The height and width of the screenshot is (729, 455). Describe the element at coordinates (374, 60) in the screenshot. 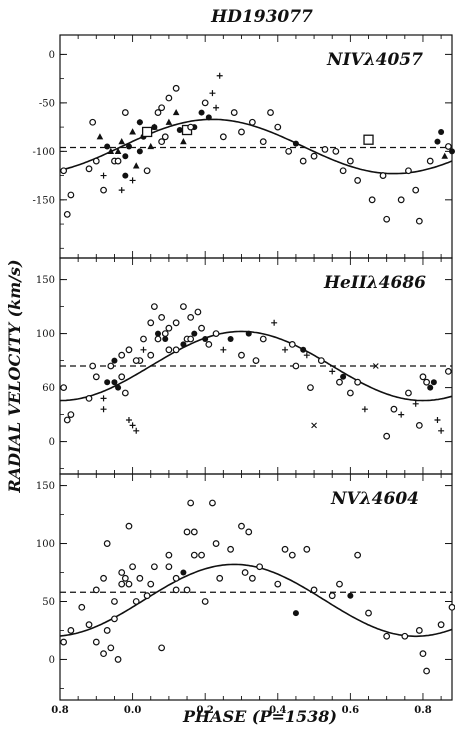

I see `panel-title: NIVλ4057` at that location.